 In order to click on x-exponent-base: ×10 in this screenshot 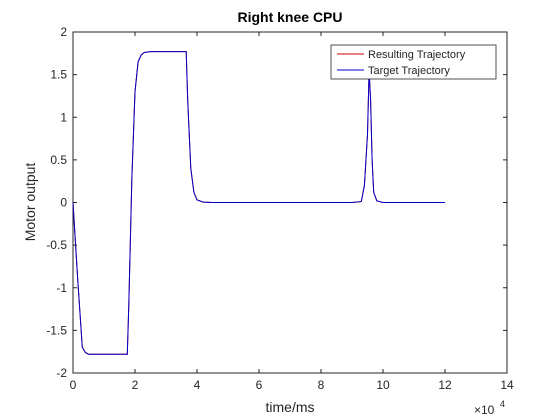, I will do `click(484, 410)`.